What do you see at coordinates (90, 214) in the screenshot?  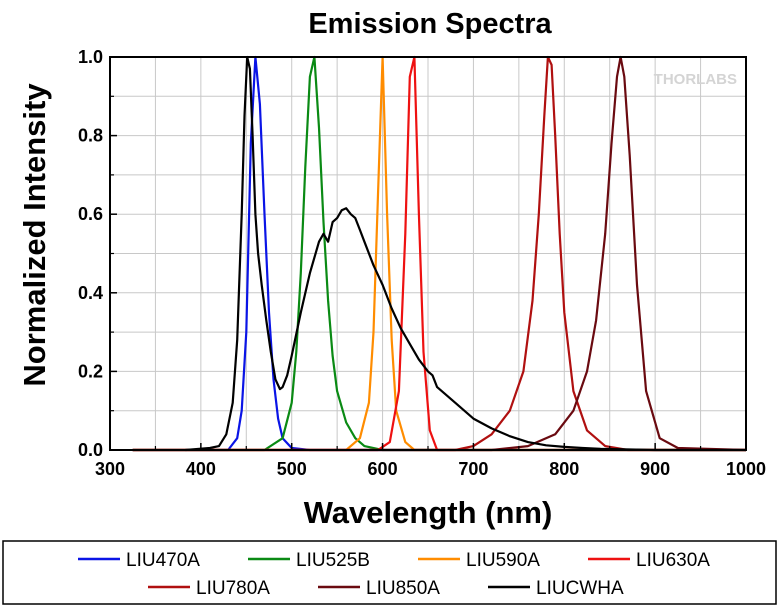 I see `y-tick-label: 0.6` at bounding box center [90, 214].